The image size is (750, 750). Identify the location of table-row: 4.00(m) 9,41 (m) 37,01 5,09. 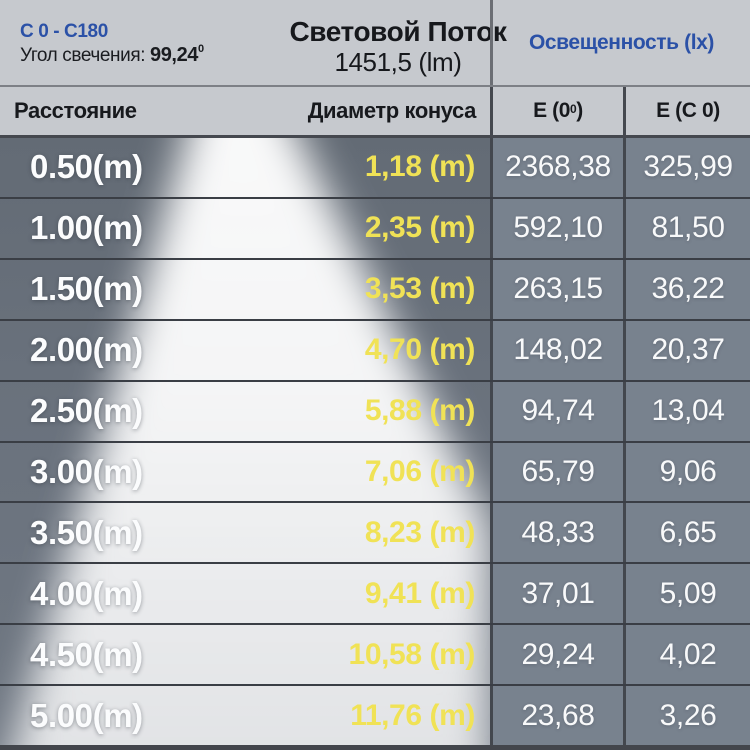
(375, 595).